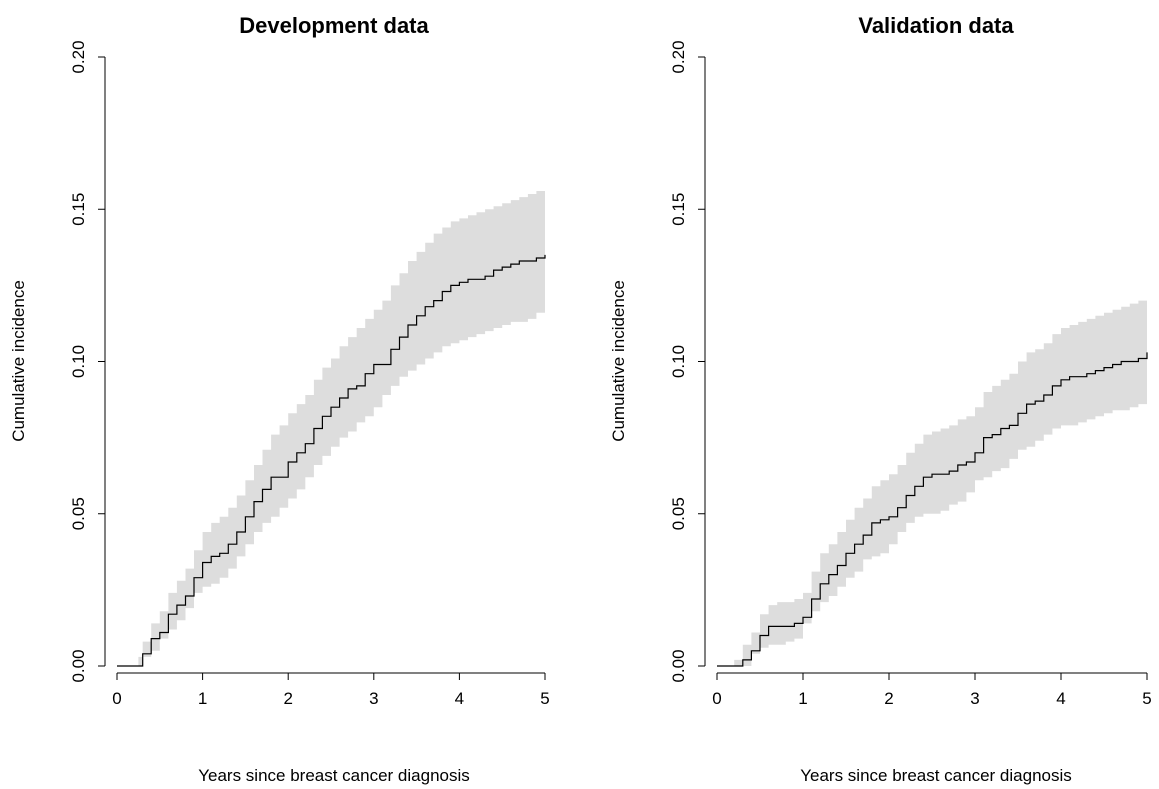 The height and width of the screenshot is (789, 1159). What do you see at coordinates (334, 25) in the screenshot?
I see `chart-title: Development data` at bounding box center [334, 25].